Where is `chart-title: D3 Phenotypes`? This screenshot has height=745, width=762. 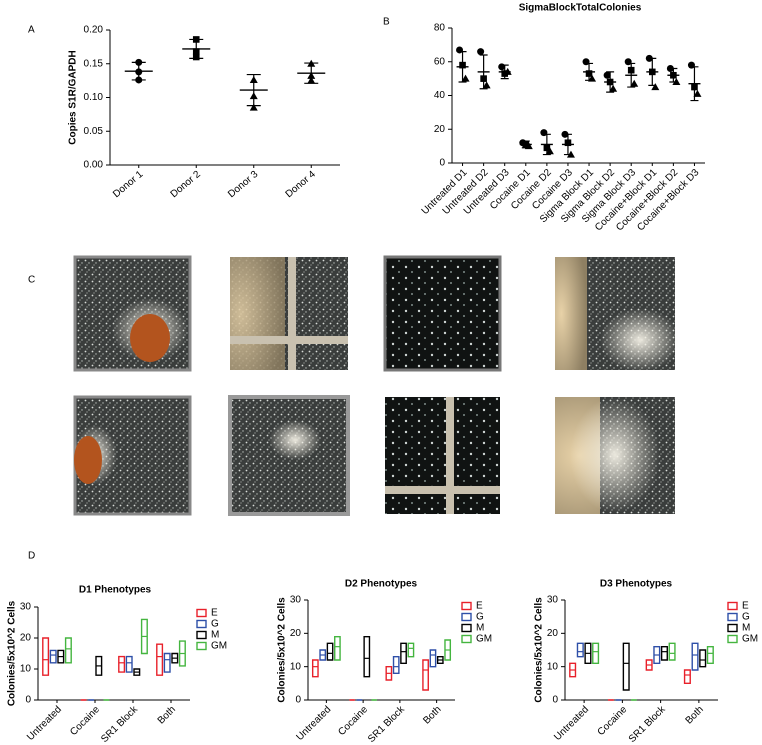
chart-title: D3 Phenotypes is located at coordinates (636, 584).